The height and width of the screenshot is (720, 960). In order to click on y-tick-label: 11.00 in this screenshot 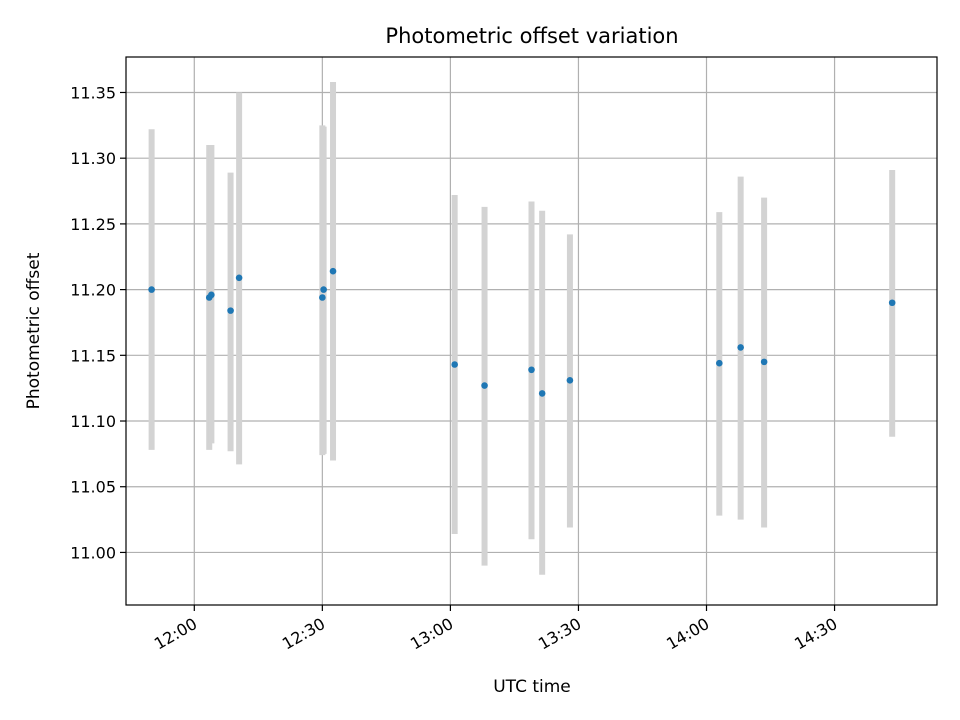, I will do `click(93, 552)`.